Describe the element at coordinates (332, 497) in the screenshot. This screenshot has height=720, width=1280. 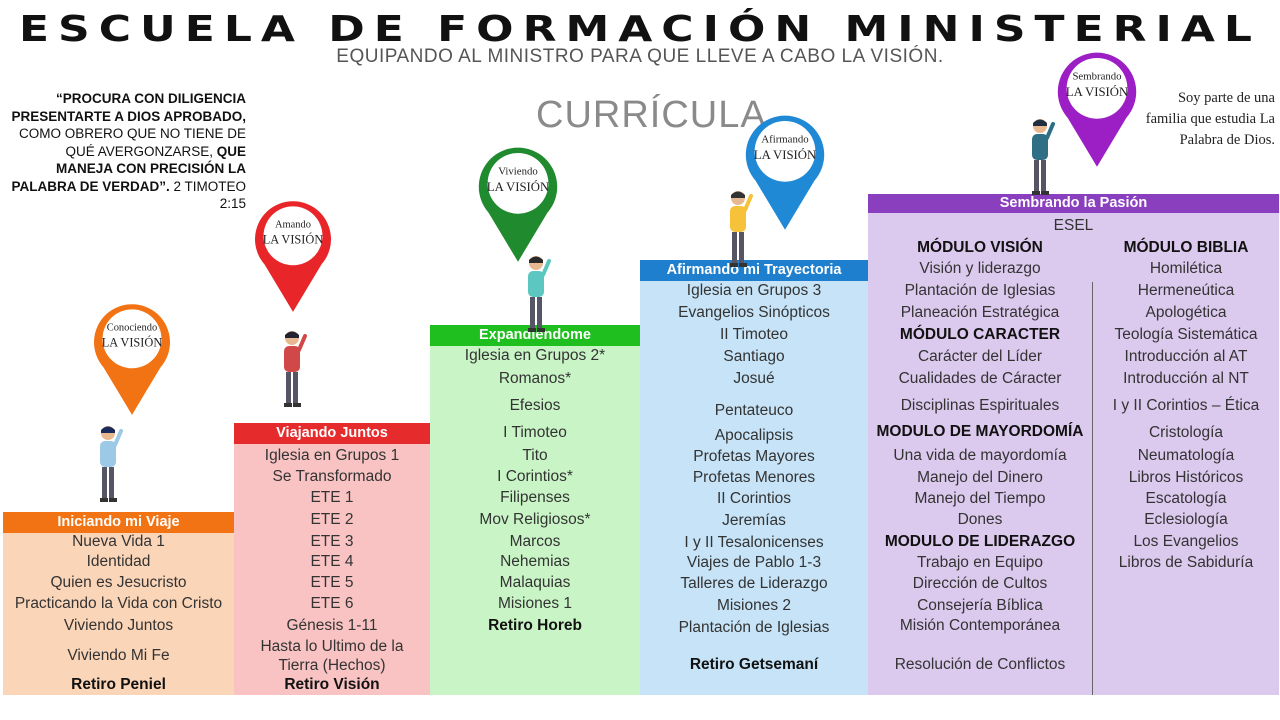
I see `course-item: ETE 1` at that location.